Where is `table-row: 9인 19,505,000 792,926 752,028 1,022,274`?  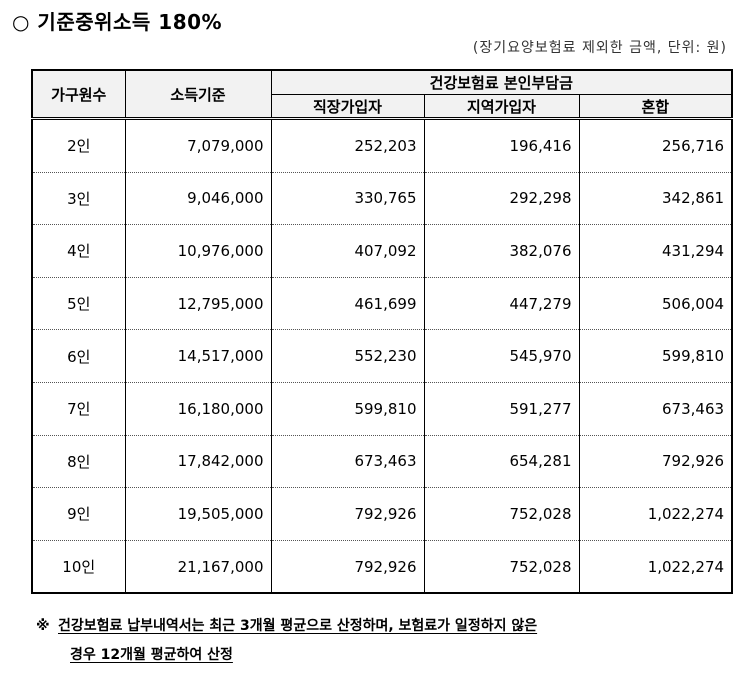 table-row: 9인 19,505,000 792,926 752,028 1,022,274 is located at coordinates (382, 514).